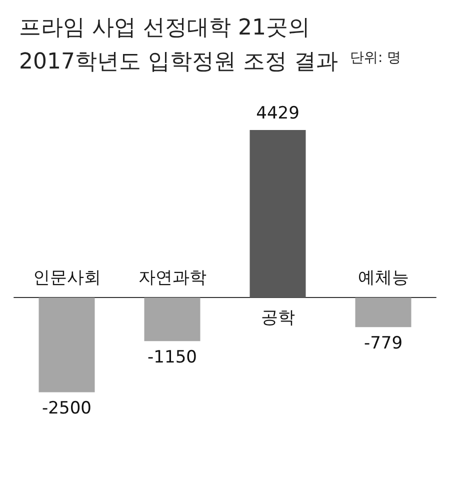  I want to click on x-tick-label: 예체능, so click(383, 278).